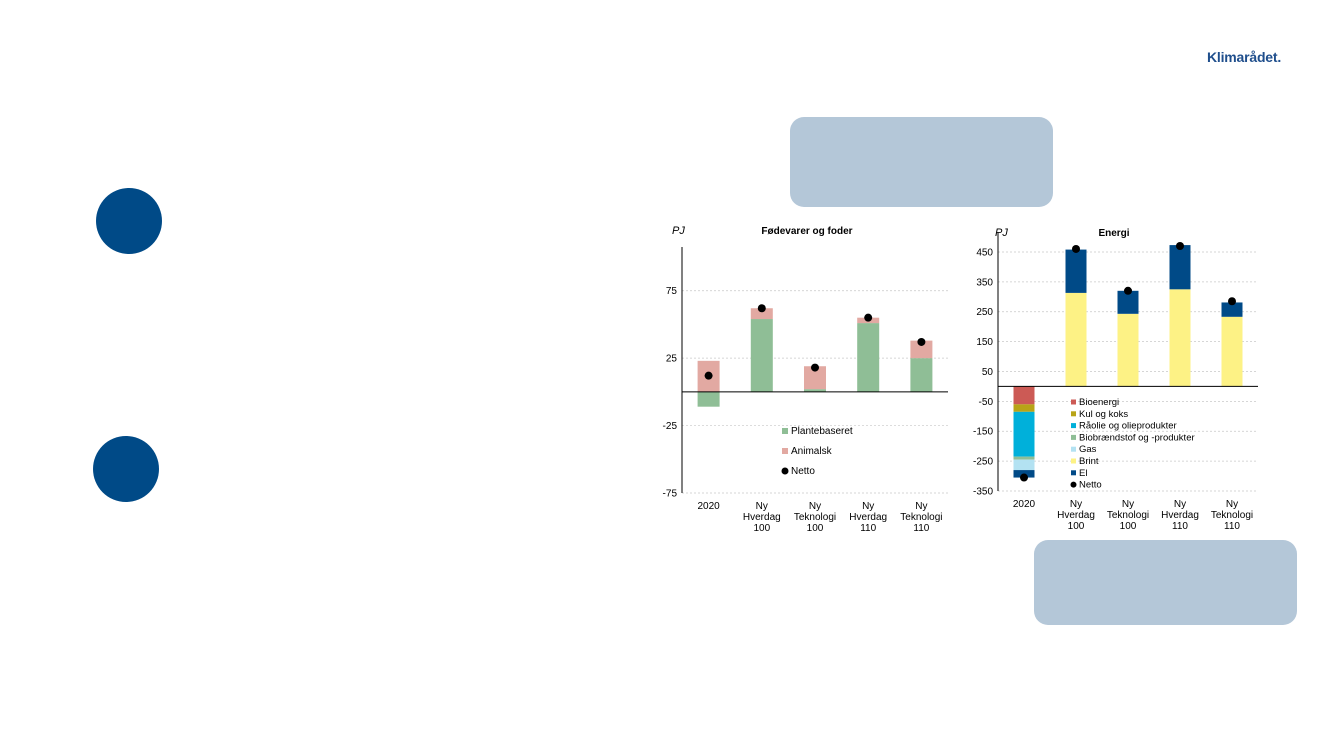  Describe the element at coordinates (1165, 582) in the screenshot. I see `callout-box-bottom` at that location.